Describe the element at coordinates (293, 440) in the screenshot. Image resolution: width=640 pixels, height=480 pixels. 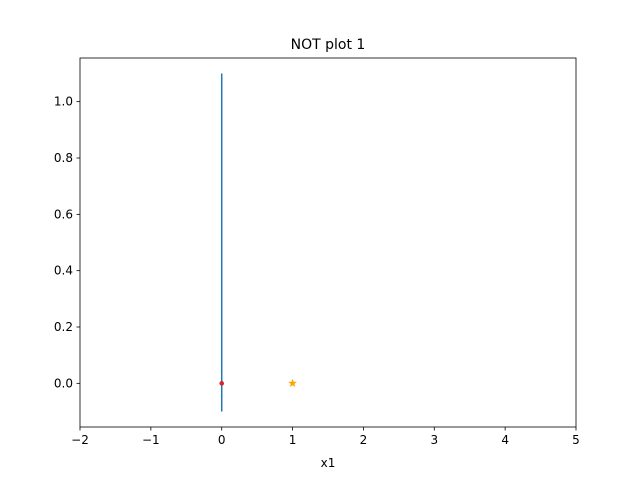
I see `x-tick-label: 1` at that location.